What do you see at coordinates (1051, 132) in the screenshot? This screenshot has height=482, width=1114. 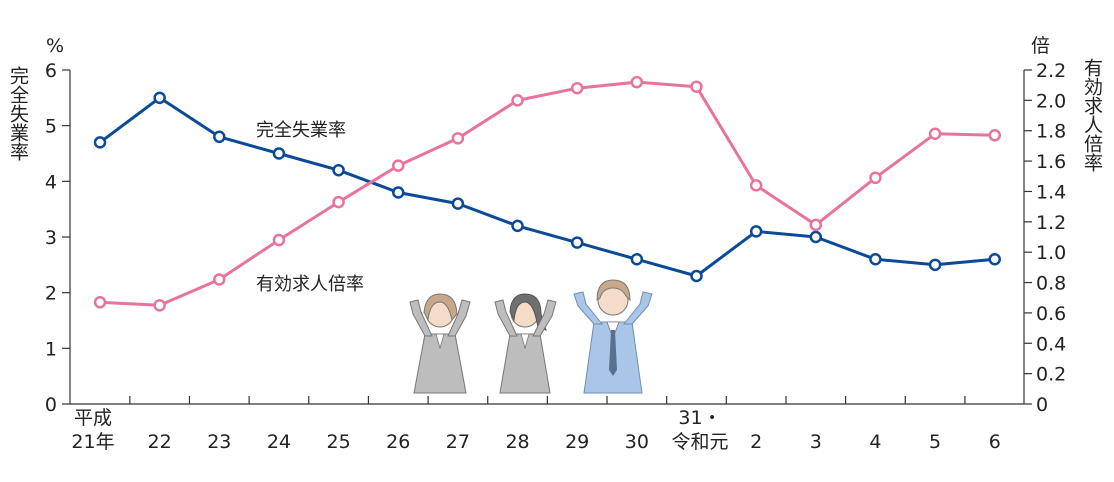 I see `right-tick-label: 1.8` at bounding box center [1051, 132].